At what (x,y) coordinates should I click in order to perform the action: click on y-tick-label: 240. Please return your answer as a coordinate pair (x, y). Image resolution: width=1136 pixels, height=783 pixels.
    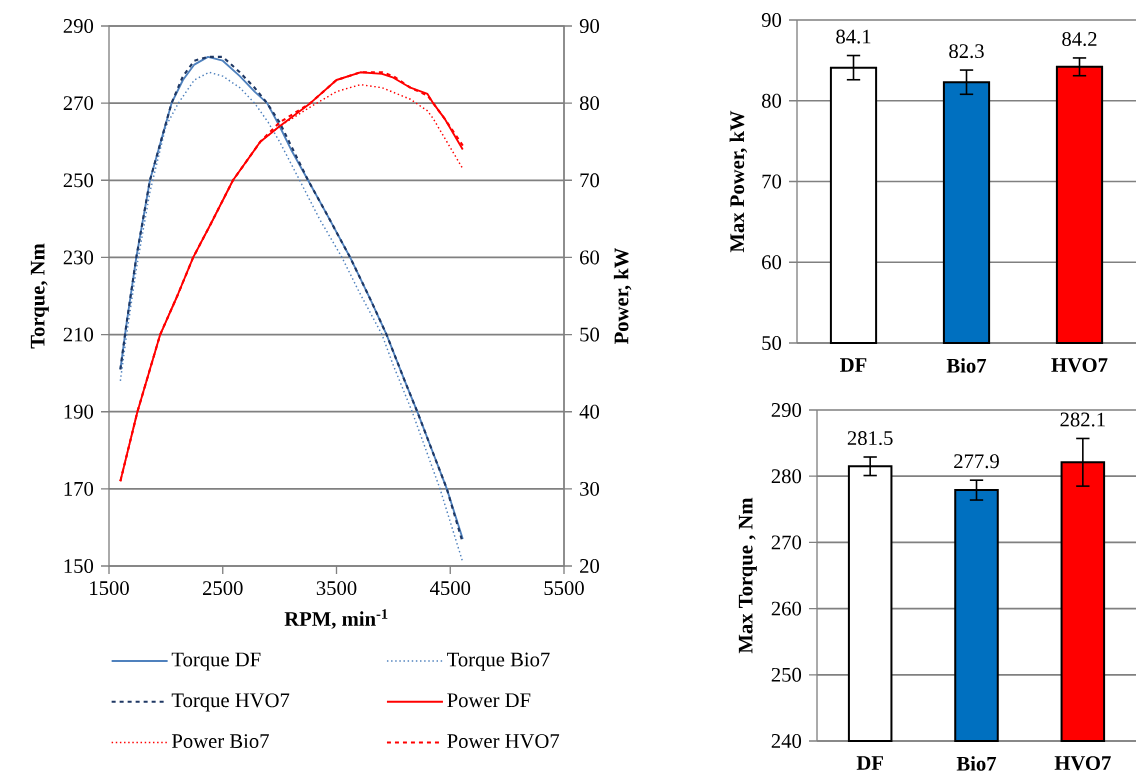
    Looking at the image, I should click on (786, 741).